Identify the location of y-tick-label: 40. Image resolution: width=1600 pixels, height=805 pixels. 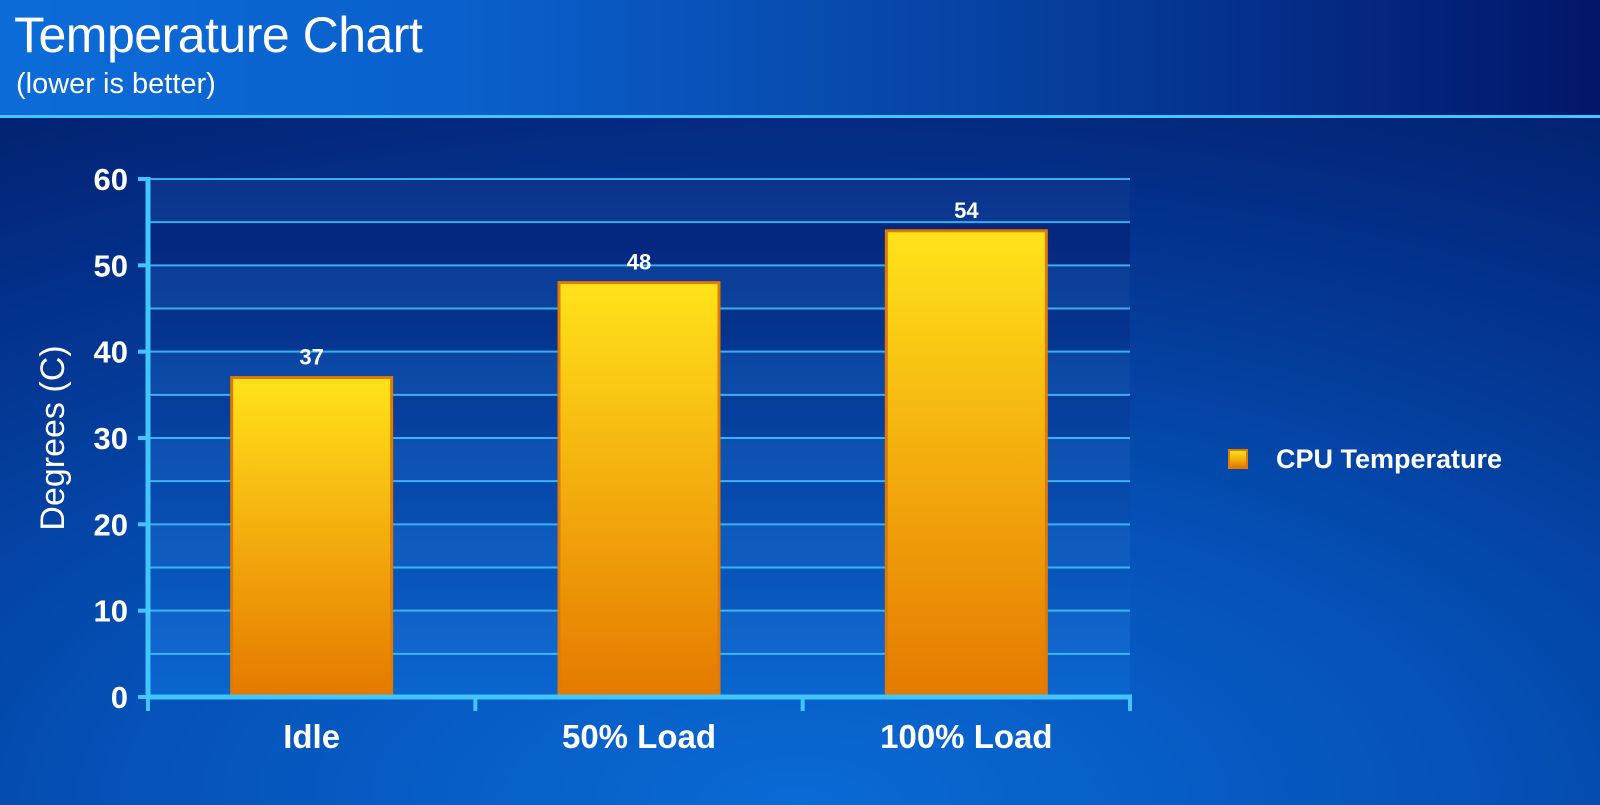
(111, 352).